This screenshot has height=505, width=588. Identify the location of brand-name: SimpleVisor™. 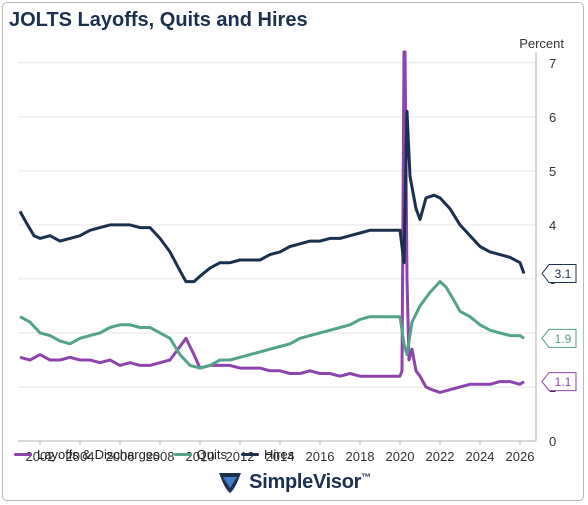
(310, 482).